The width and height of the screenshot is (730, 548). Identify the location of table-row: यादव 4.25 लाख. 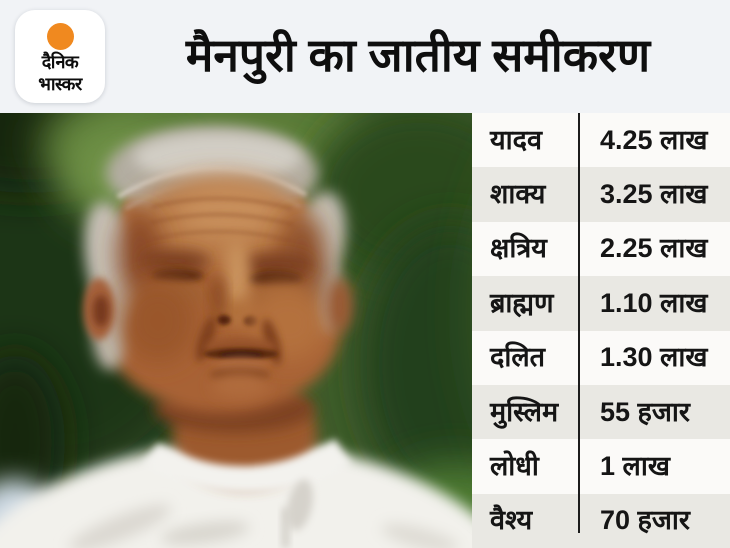
(601, 140).